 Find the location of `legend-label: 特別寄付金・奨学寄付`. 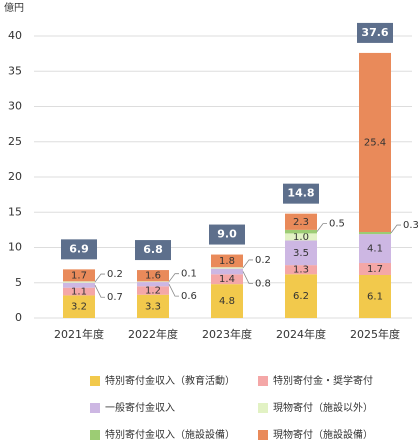

legend-label: 特別寄付金・奨学寄付 is located at coordinates (323, 380).